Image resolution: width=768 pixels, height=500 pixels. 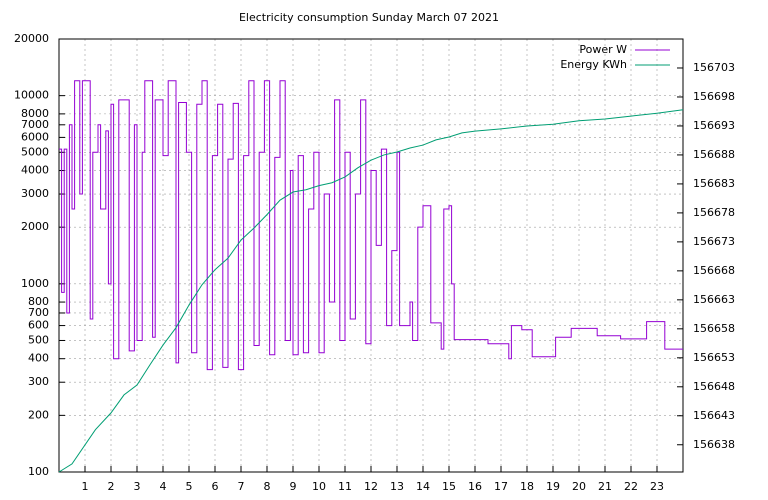 What do you see at coordinates (714, 386) in the screenshot?
I see `y2-tick-label: 156648` at bounding box center [714, 386].